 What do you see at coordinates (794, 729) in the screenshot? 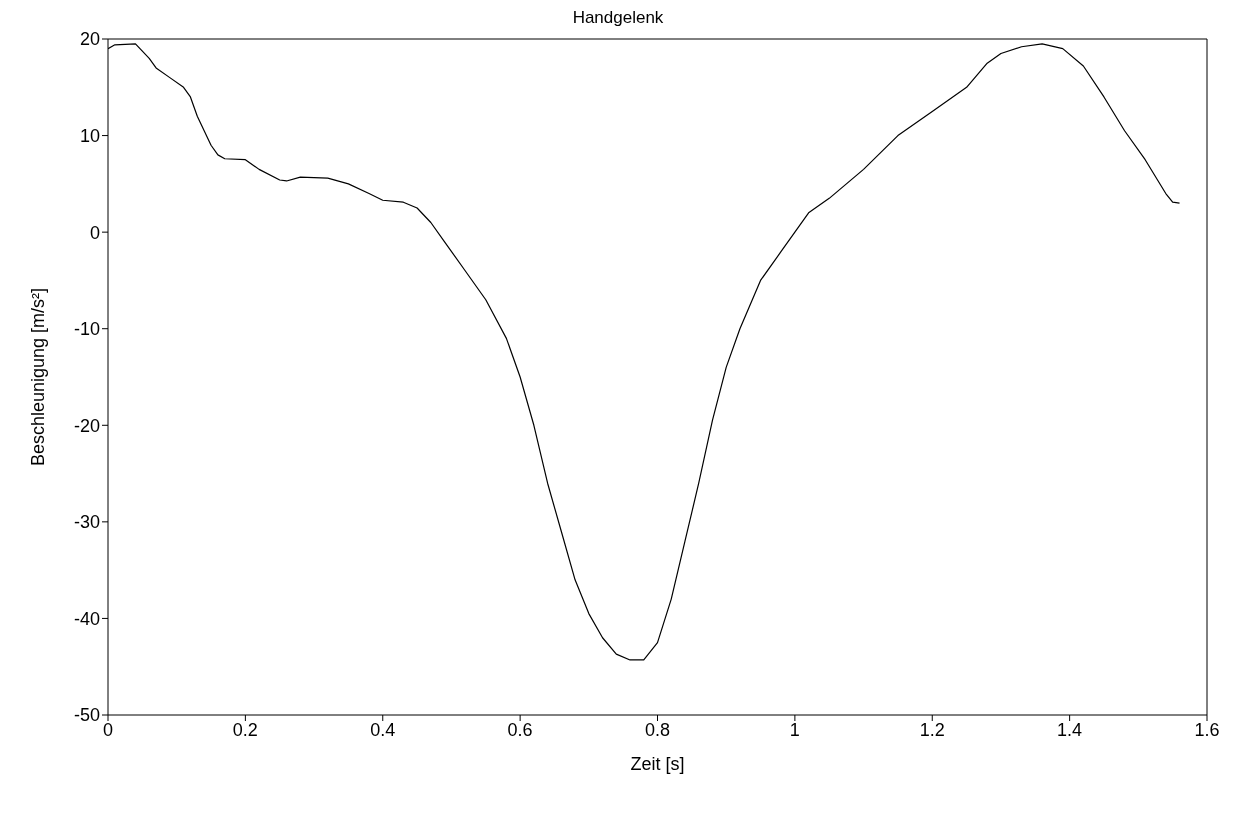
I see `x-tick-label: 1` at bounding box center [794, 729].